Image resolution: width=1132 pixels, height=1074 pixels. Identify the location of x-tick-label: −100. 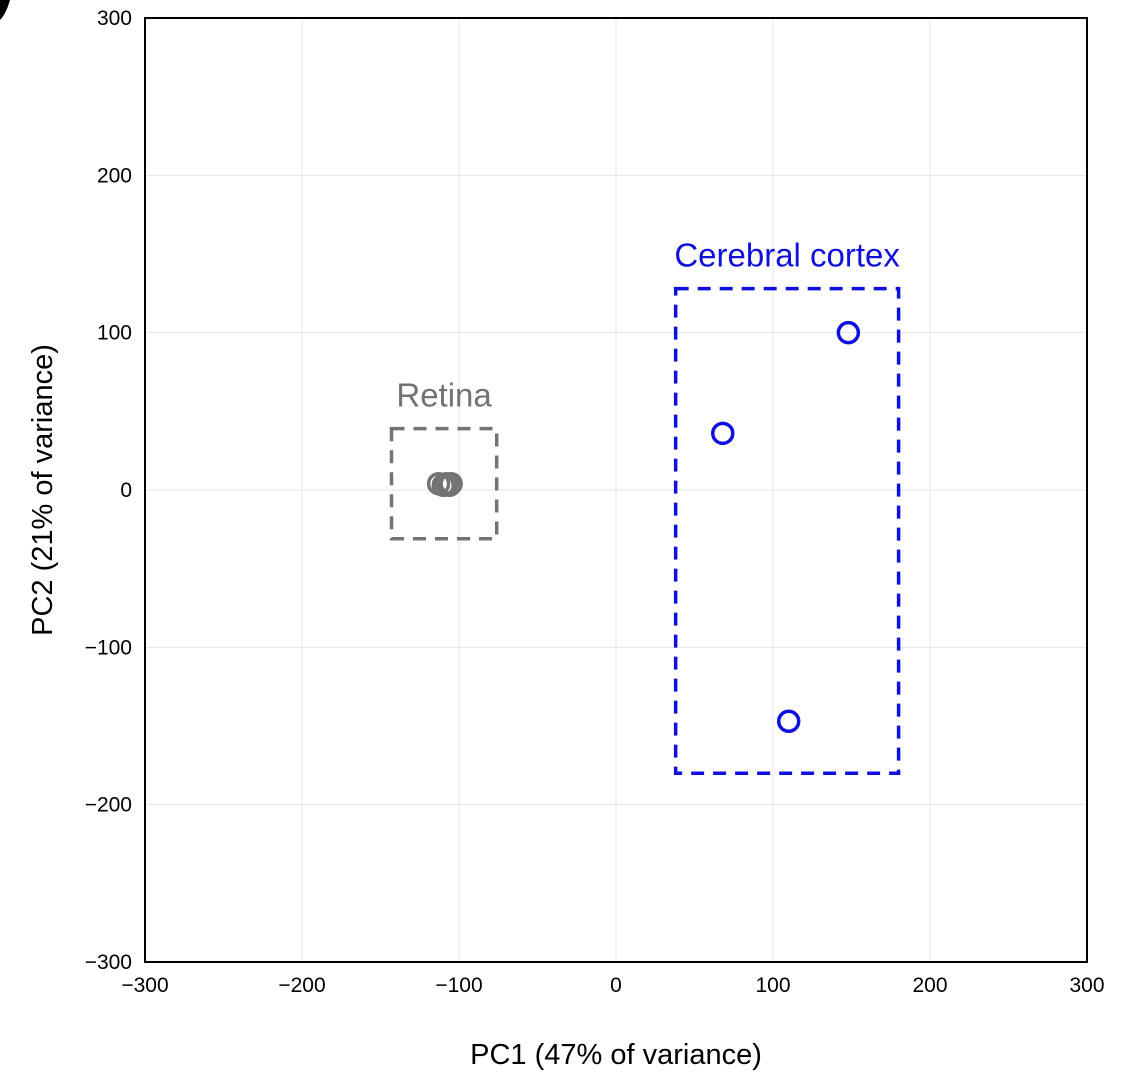
(458, 985).